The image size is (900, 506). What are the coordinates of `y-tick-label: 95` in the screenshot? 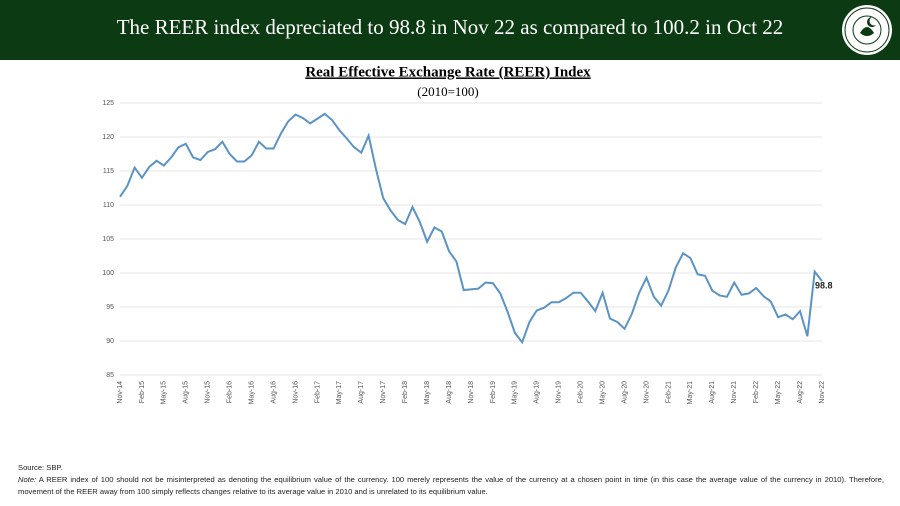 It's located at (110, 307).